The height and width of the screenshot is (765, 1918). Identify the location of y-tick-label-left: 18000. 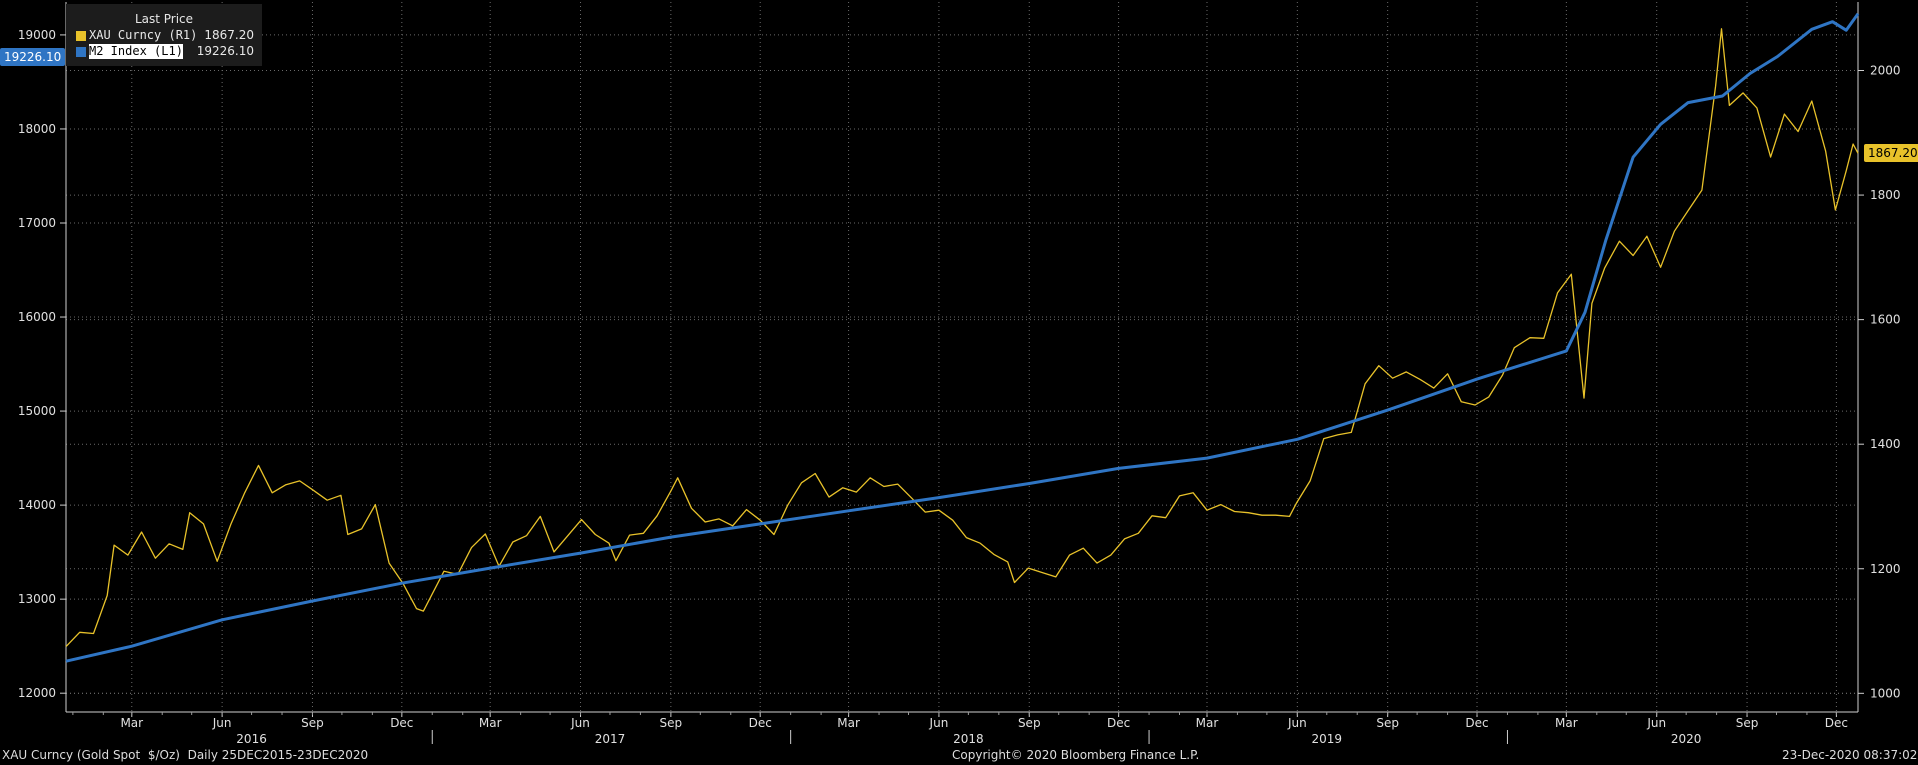
(37, 129).